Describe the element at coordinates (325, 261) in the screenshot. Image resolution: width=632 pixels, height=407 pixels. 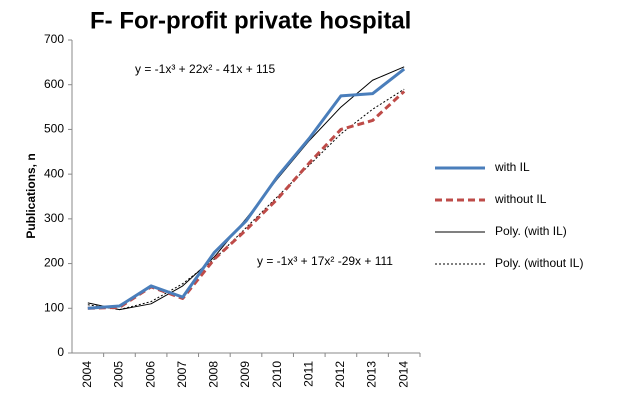
I see `annotation: y = -1x³ + 17x² -29x + 111` at that location.